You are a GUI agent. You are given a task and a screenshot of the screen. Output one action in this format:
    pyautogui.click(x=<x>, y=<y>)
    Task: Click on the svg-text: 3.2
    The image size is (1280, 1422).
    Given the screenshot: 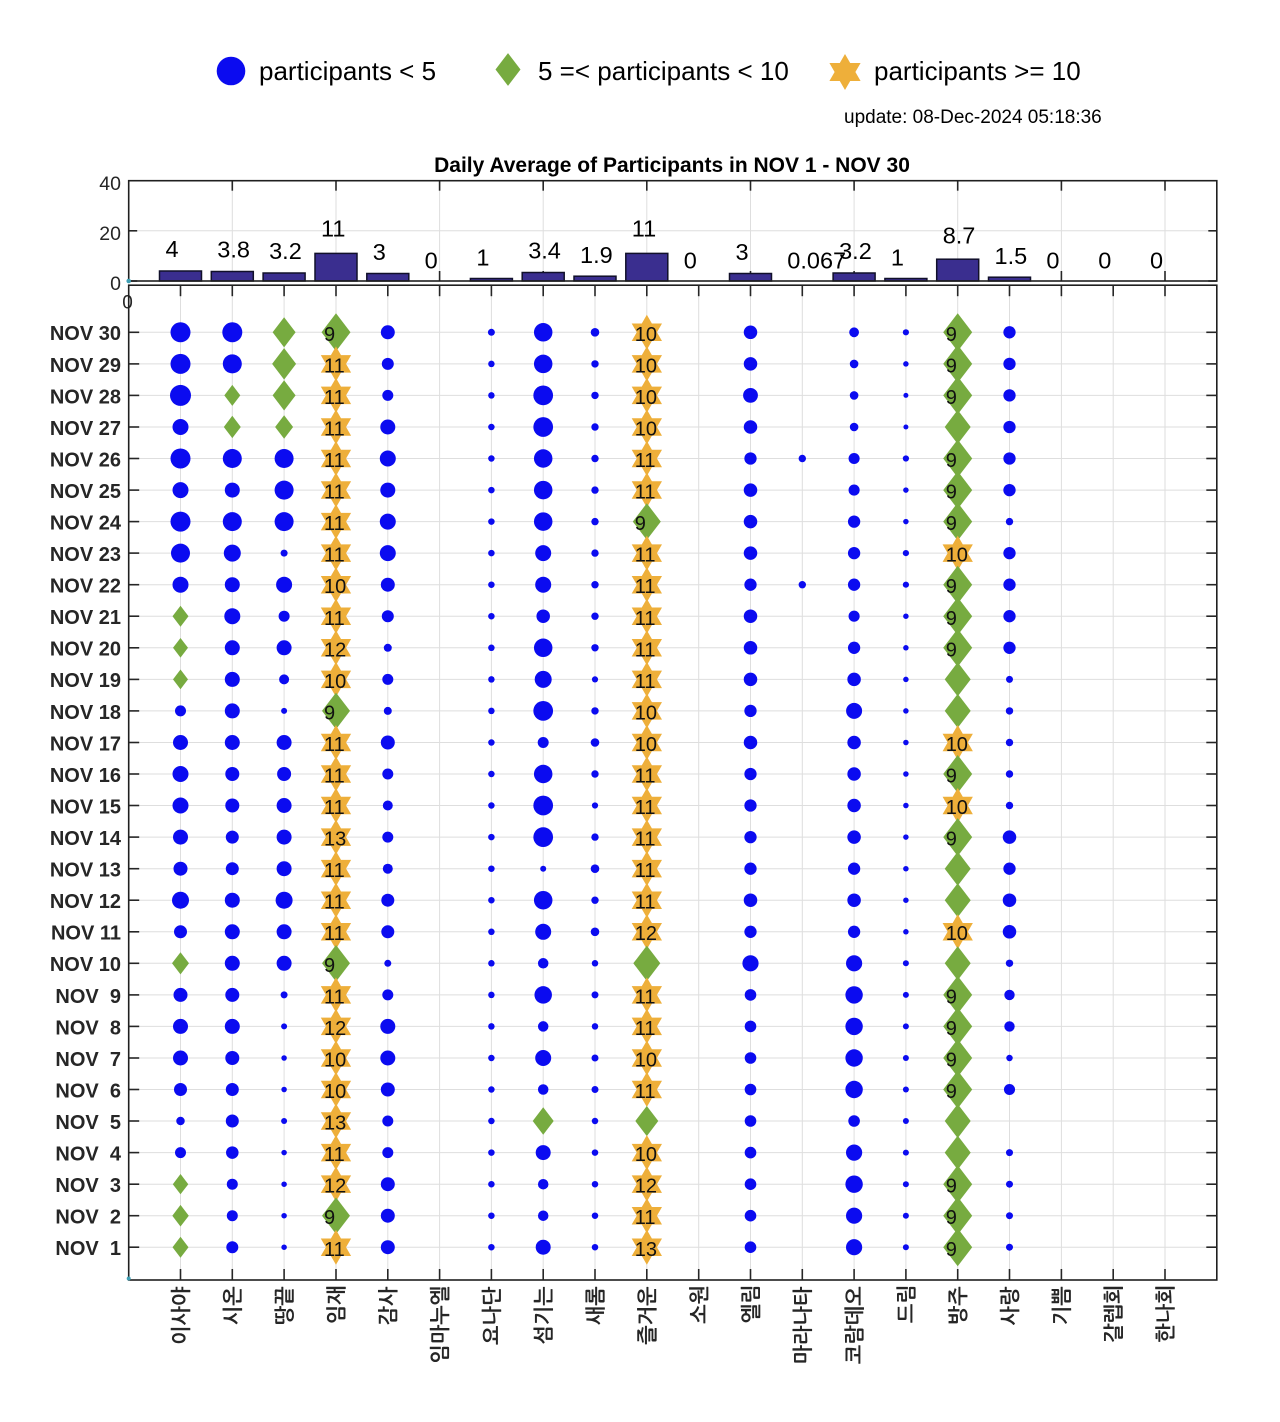 What is the action you would take?
    pyautogui.click(x=855, y=251)
    